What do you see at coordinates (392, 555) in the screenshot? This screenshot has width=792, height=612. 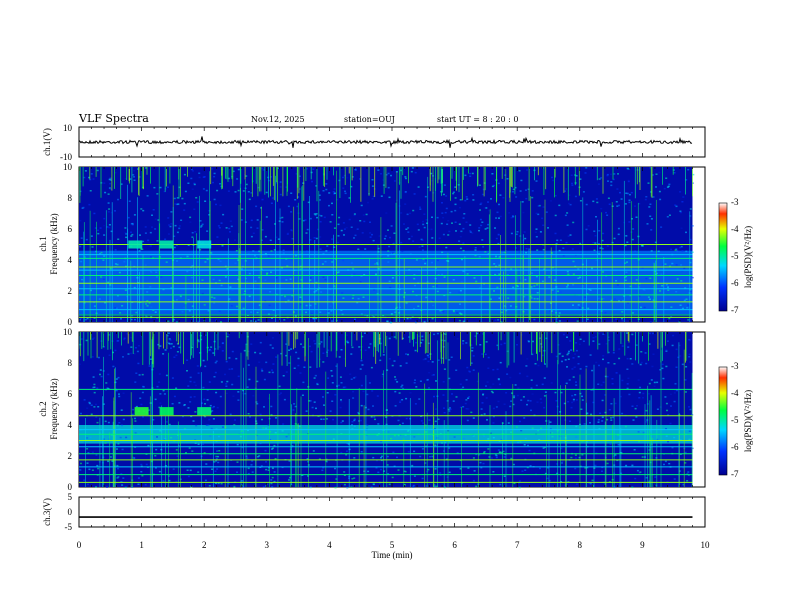 I see `time-axis-label: Time (min)` at bounding box center [392, 555].